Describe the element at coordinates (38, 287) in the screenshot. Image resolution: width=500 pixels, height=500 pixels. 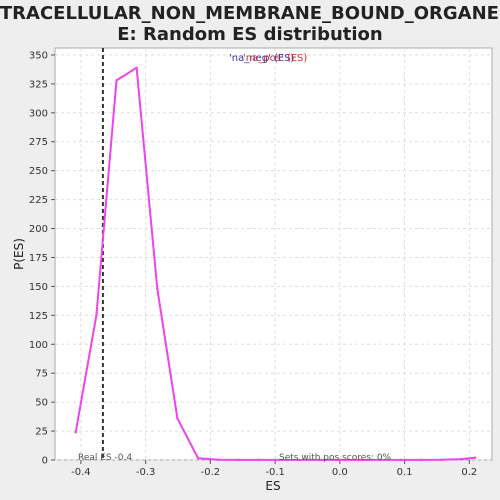
I see `y-tick-label: 150` at that location.